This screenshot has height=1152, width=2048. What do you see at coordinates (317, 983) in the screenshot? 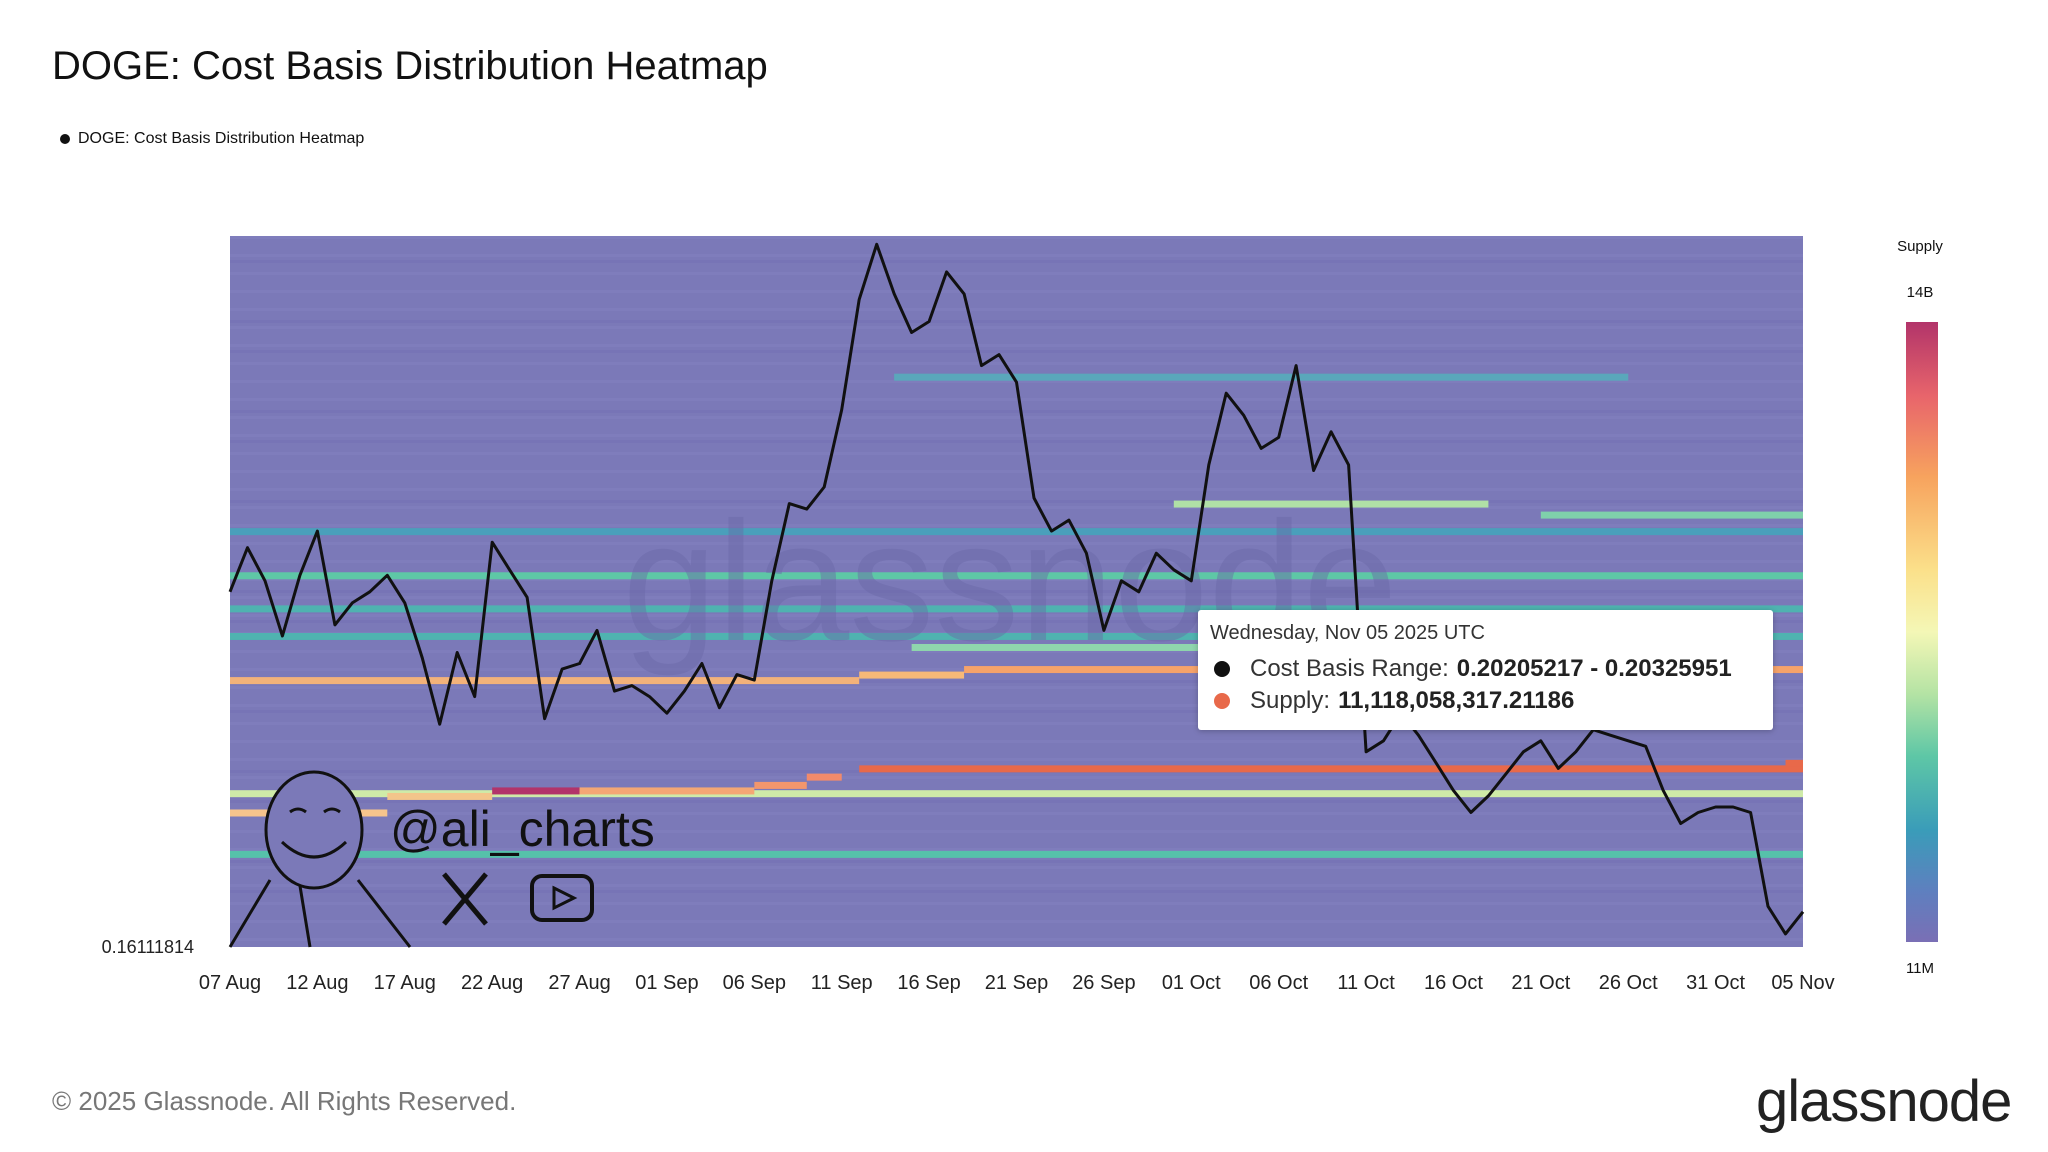
I see `x-tick-label: 12 Aug` at bounding box center [317, 983].